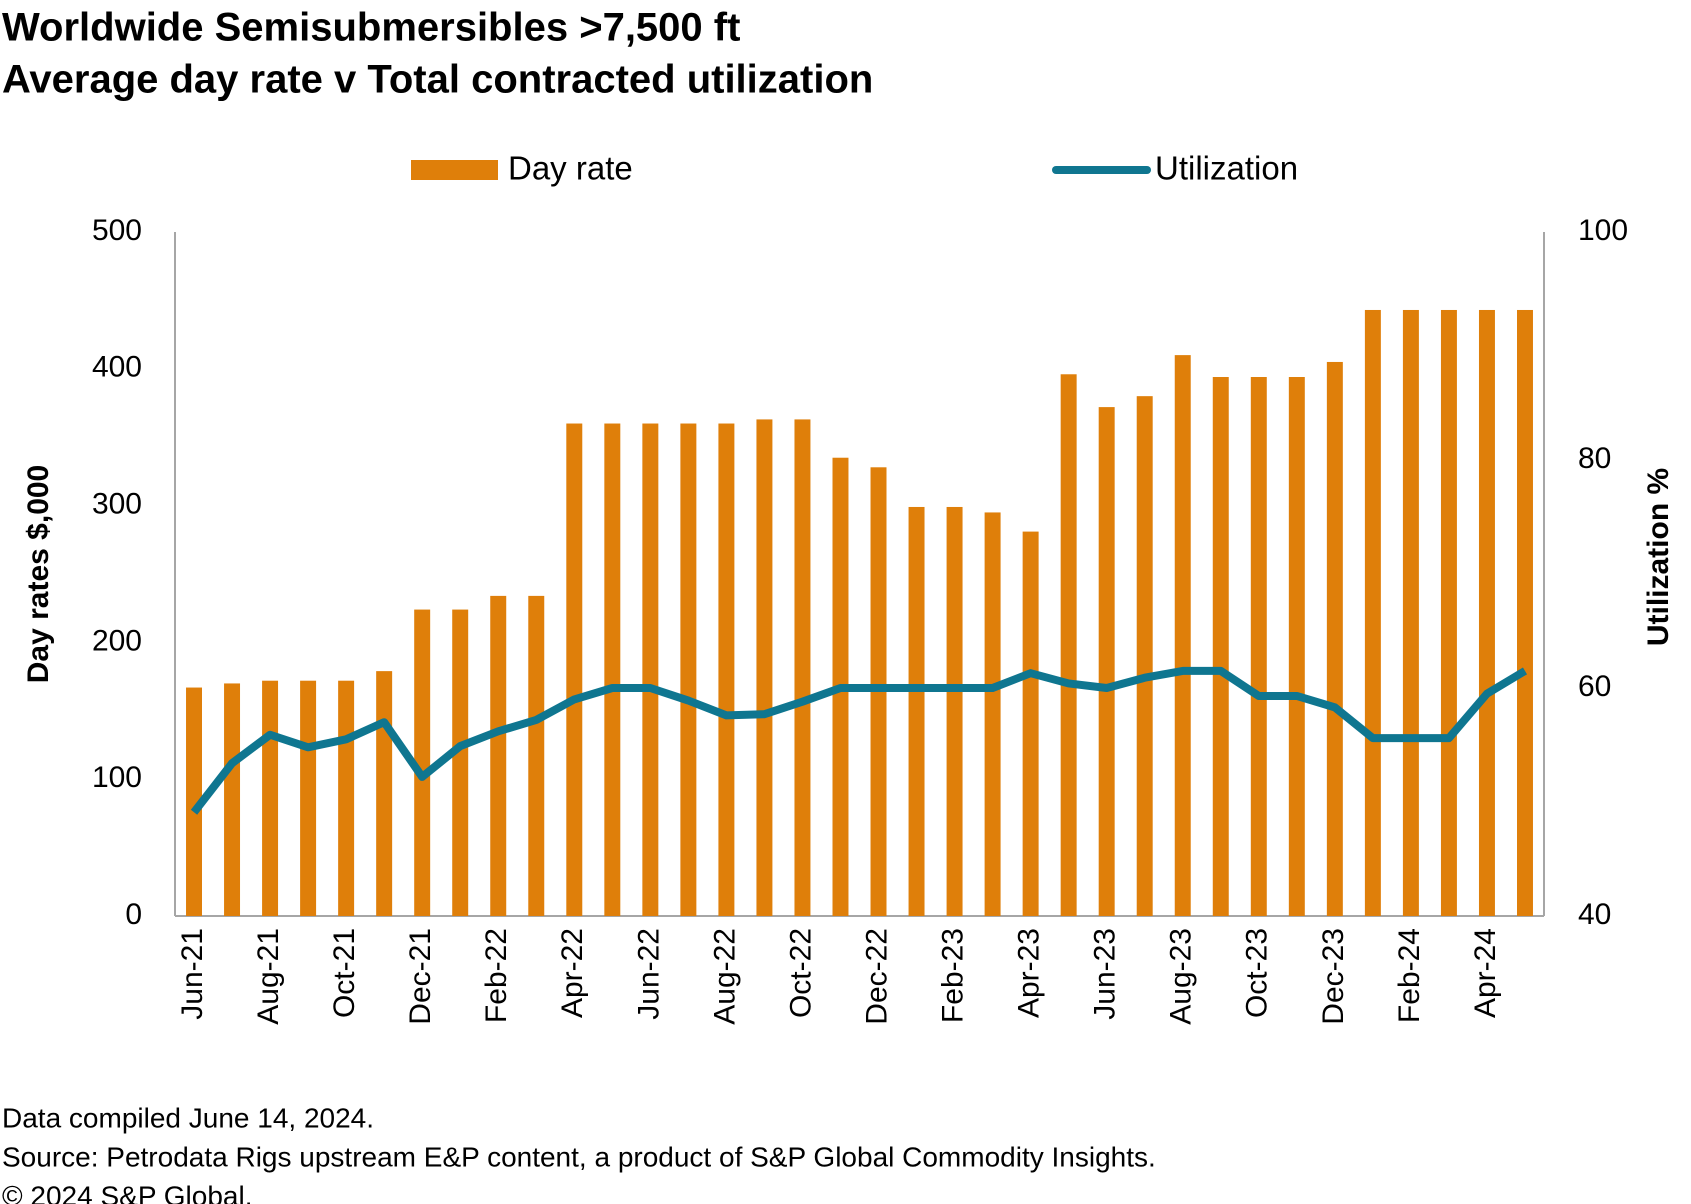 Image resolution: width=1691 pixels, height=1204 pixels. I want to click on y-tick-label: 100, so click(117, 777).